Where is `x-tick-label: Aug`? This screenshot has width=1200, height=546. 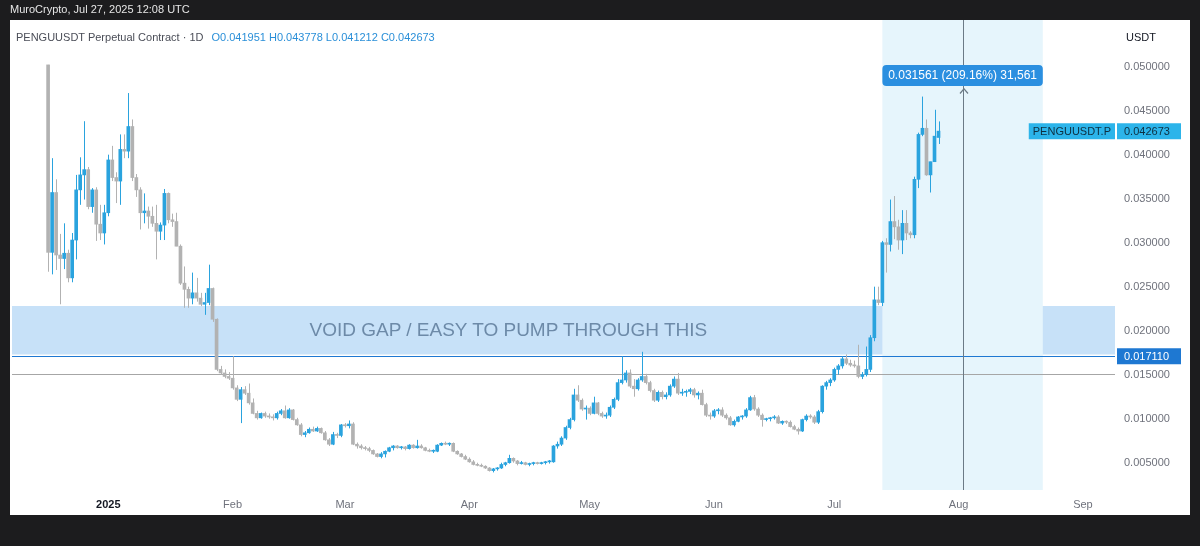
x-tick-label: Aug is located at coordinates (958, 503).